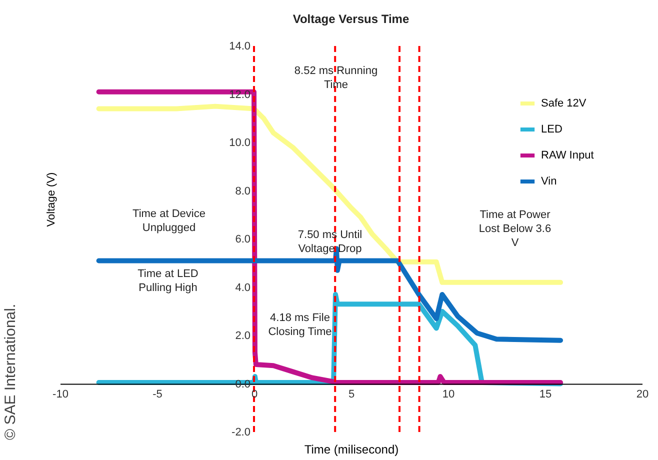 The image size is (658, 460). What do you see at coordinates (168, 281) in the screenshot?
I see `annotation: Time at LED Pulling High` at bounding box center [168, 281].